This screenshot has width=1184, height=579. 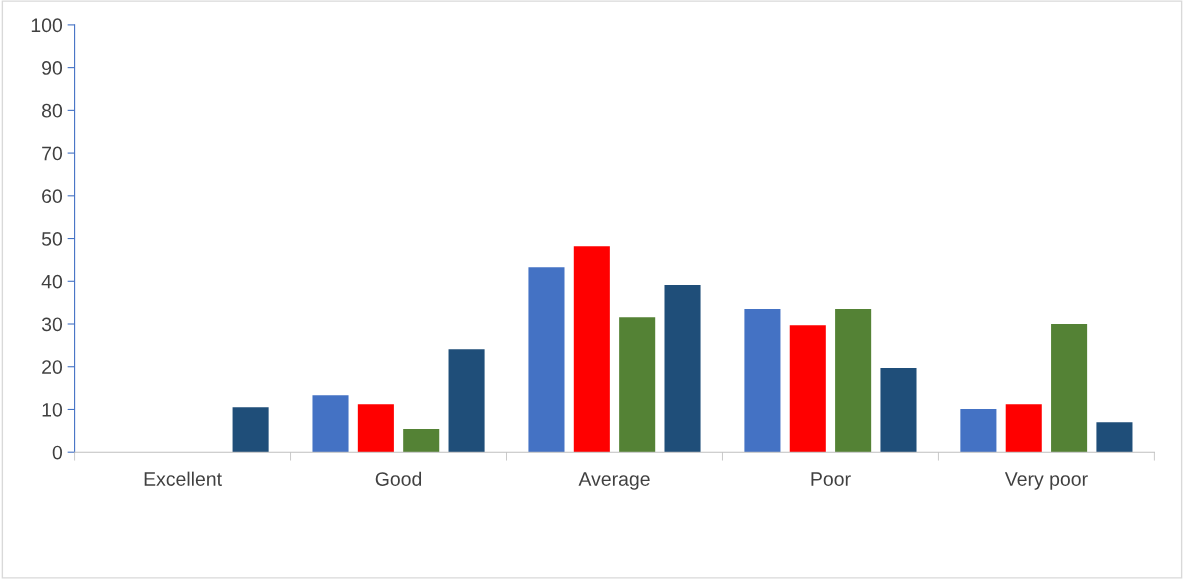 I want to click on y-tick-label: 20, so click(x=52, y=367).